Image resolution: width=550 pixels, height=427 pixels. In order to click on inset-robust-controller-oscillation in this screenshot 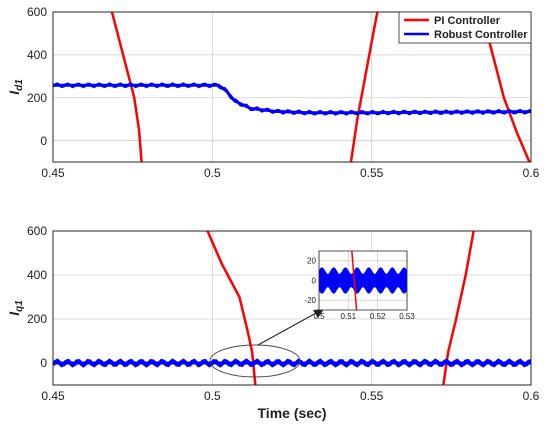, I will do `click(363, 280)`.